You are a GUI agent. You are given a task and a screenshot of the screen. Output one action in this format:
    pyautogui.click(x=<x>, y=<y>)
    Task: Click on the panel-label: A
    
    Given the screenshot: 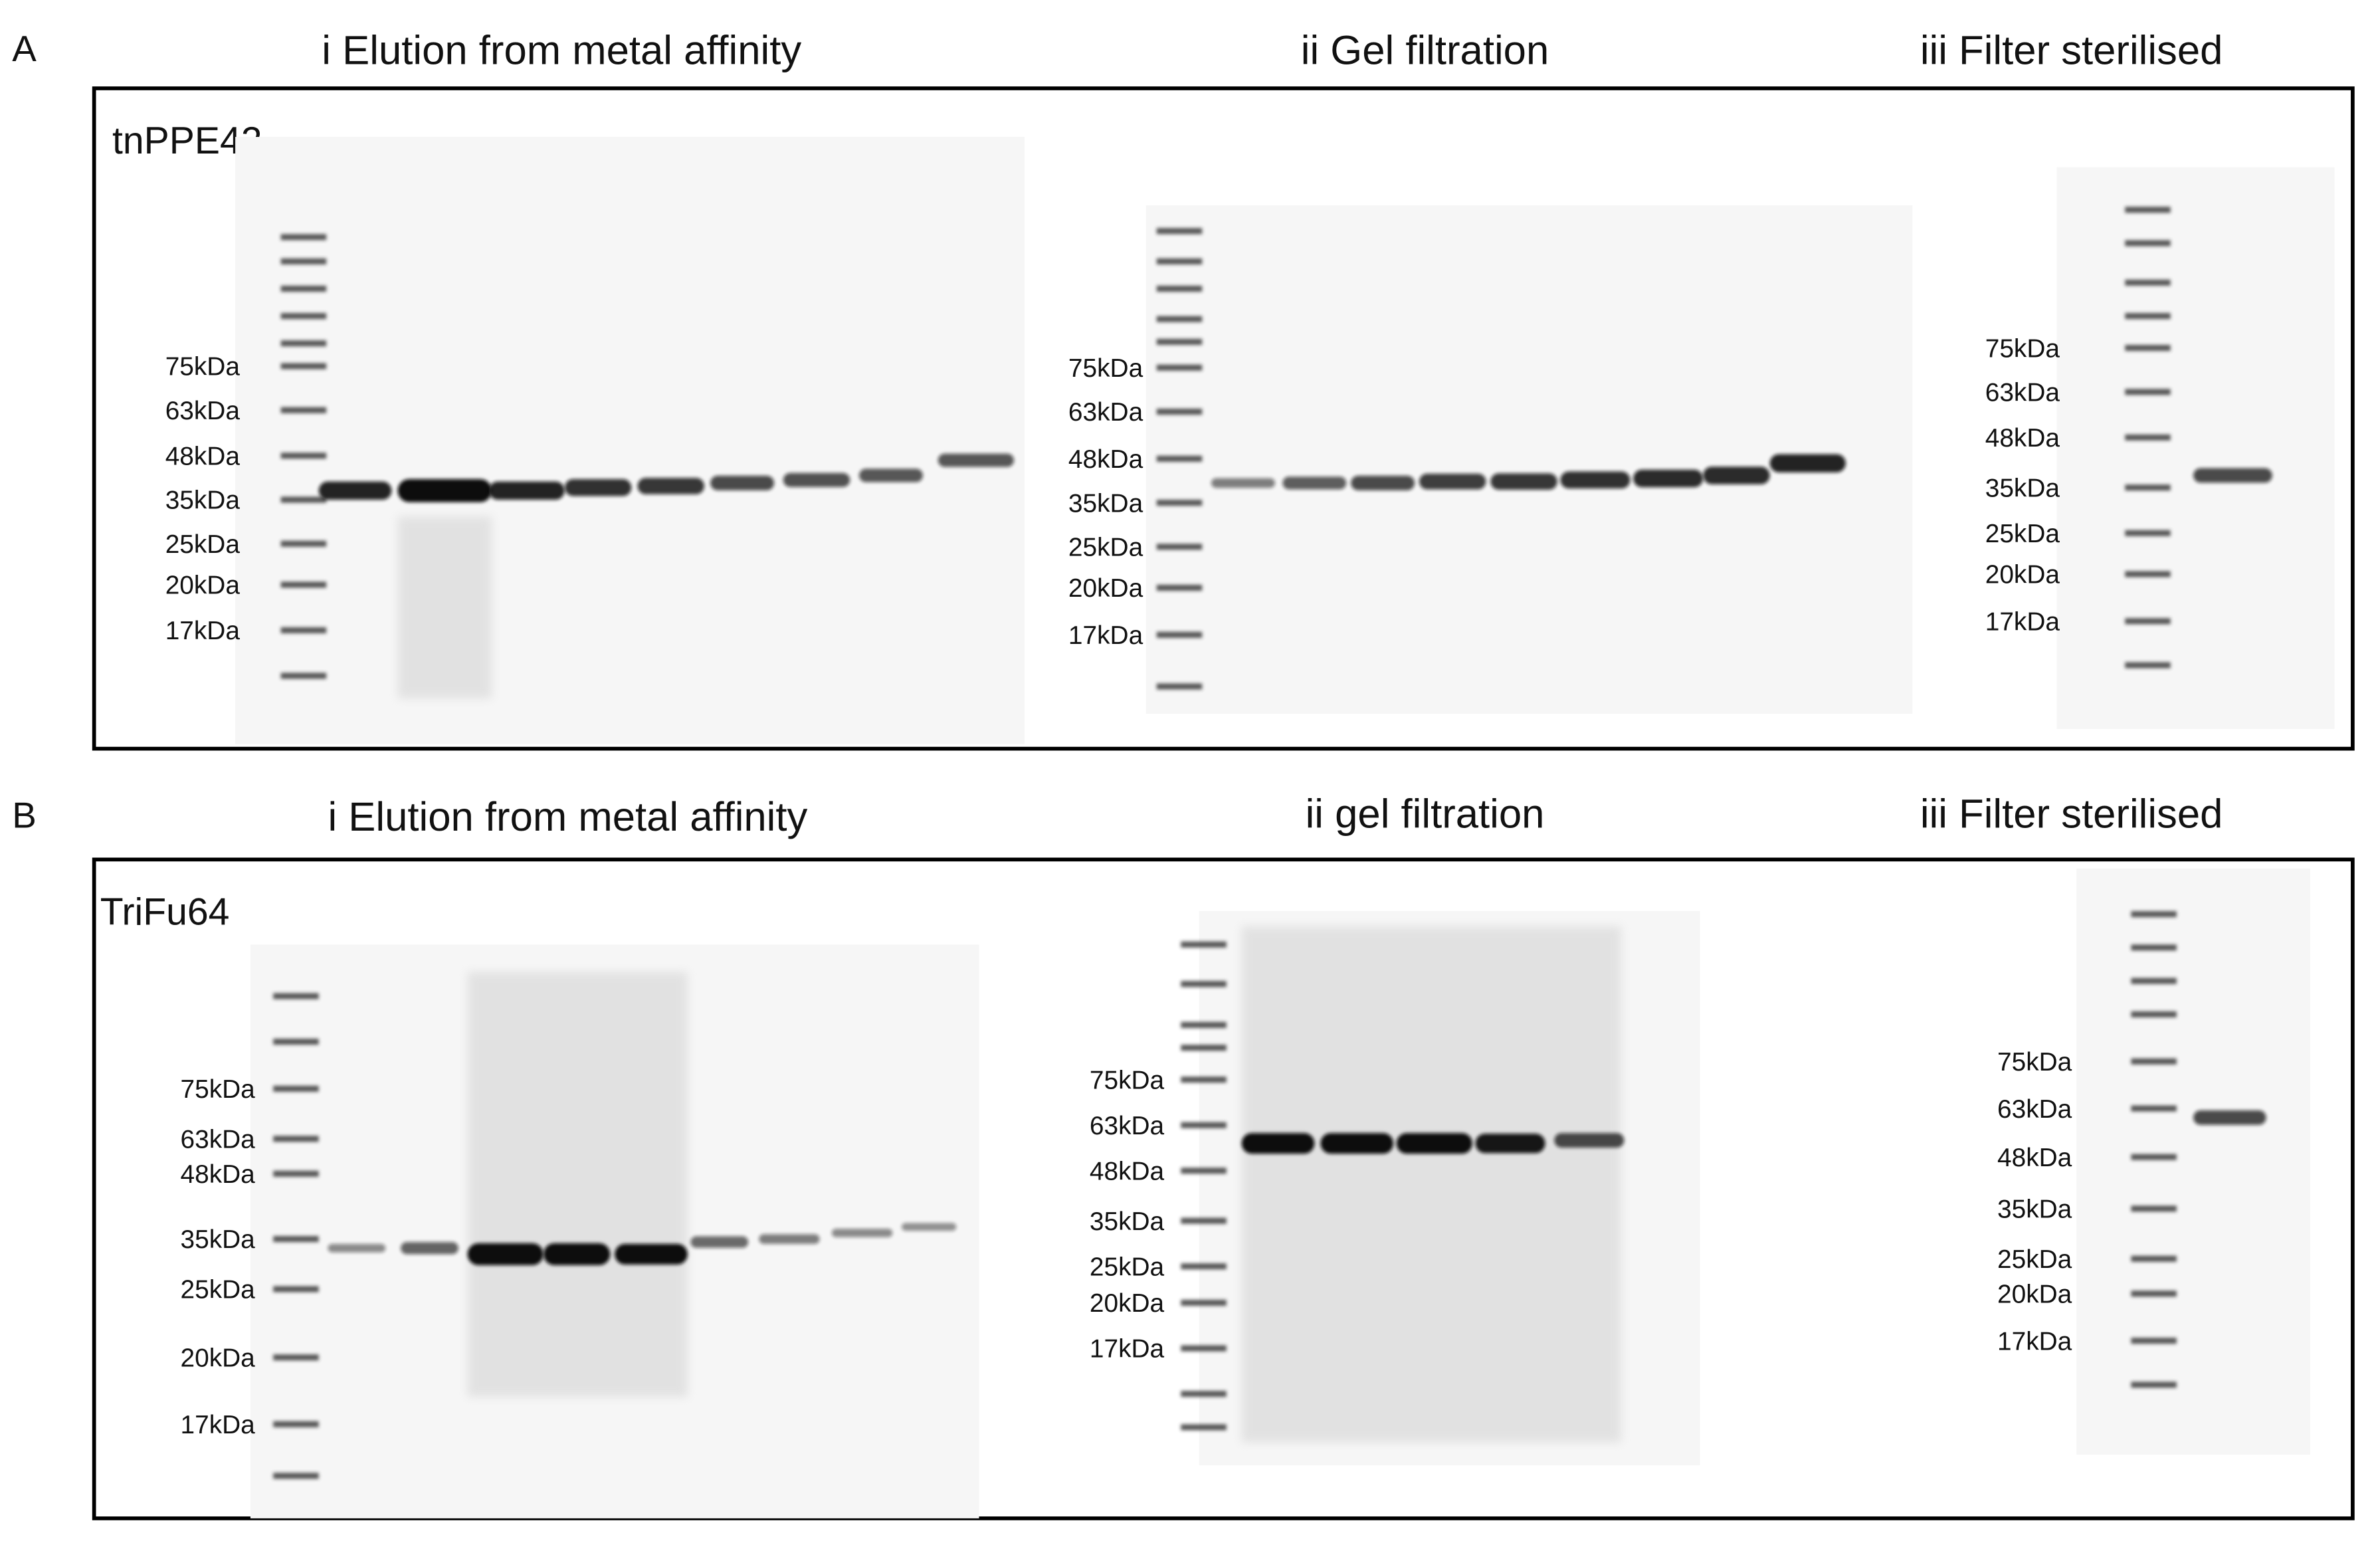 What is the action you would take?
    pyautogui.click(x=24, y=49)
    